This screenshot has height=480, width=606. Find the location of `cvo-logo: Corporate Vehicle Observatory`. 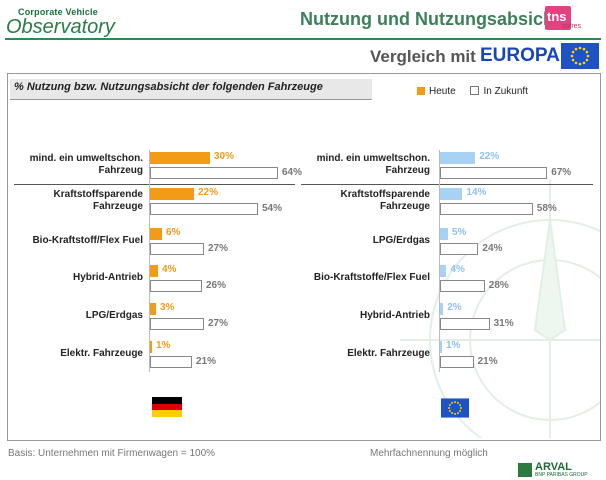

cvo-logo: Corporate Vehicle Observatory is located at coordinates (60, 28).